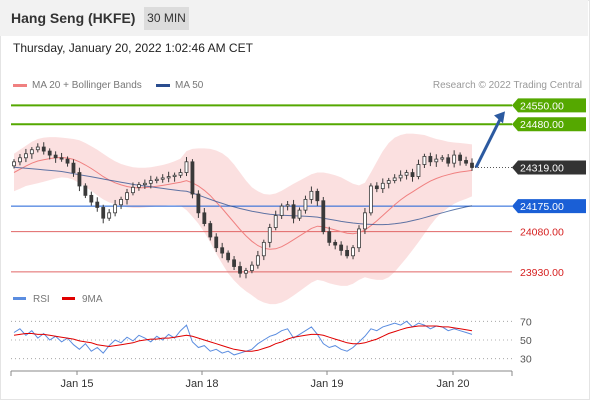  Describe the element at coordinates (19, 298) in the screenshot. I see `rsi-legend-swatch` at that location.